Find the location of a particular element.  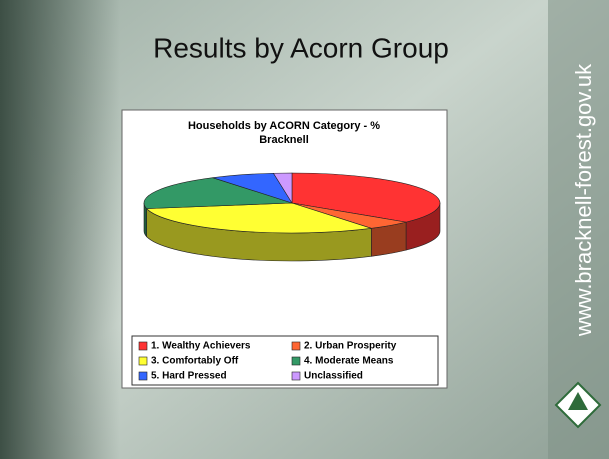

legend-label: 3. Comfortably Off is located at coordinates (195, 361).